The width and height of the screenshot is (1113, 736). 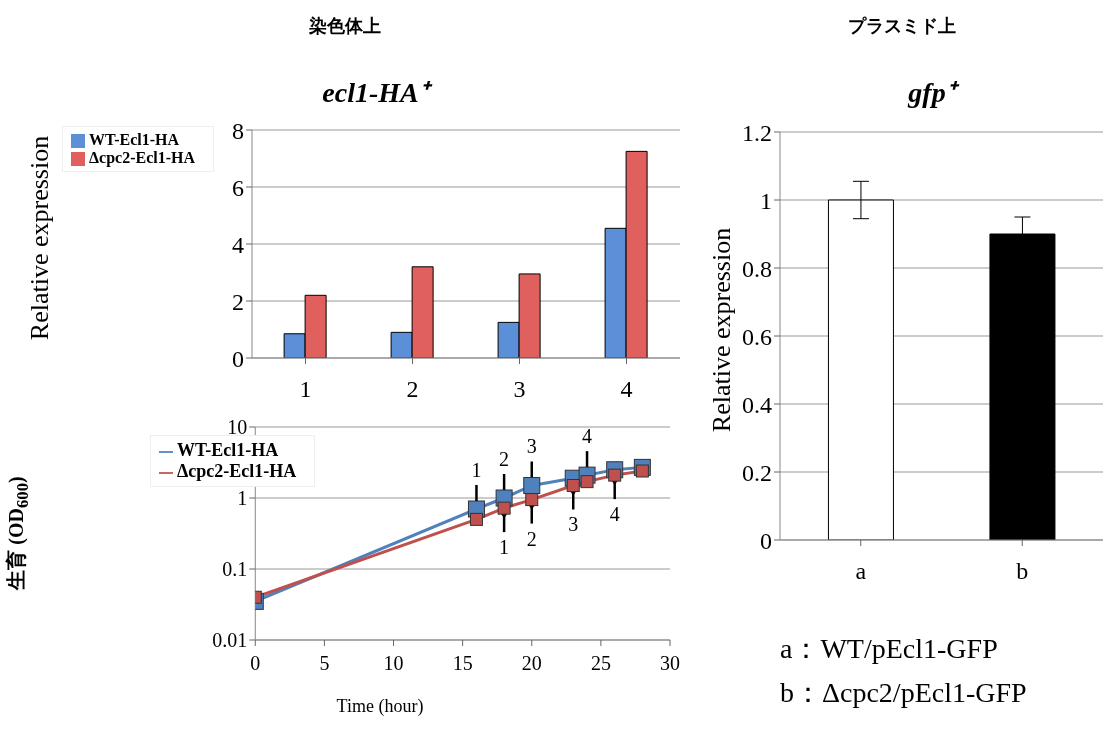 What do you see at coordinates (230, 640) in the screenshot?
I see `y-tick-label: 0.01` at bounding box center [230, 640].